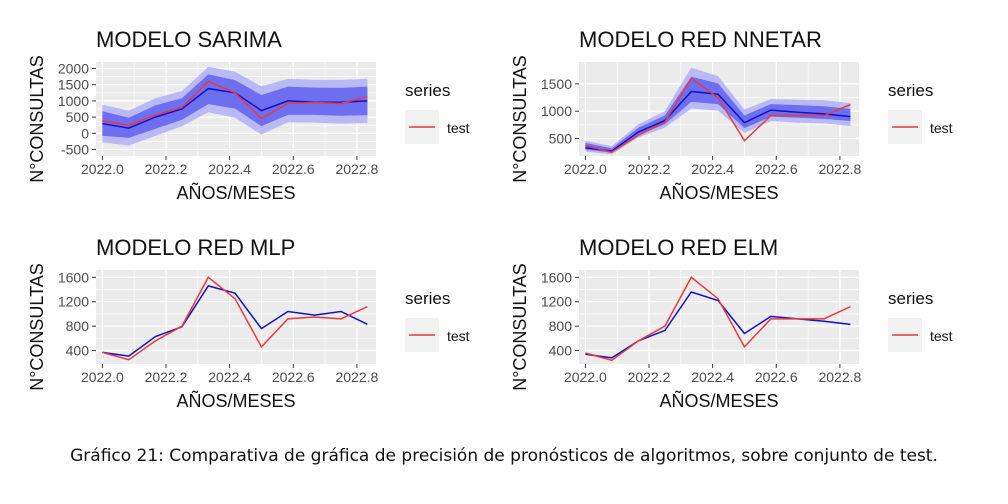 The width and height of the screenshot is (1008, 504). Describe the element at coordinates (839, 169) in the screenshot. I see `chart2-tick-label-x: 2022.8` at that location.